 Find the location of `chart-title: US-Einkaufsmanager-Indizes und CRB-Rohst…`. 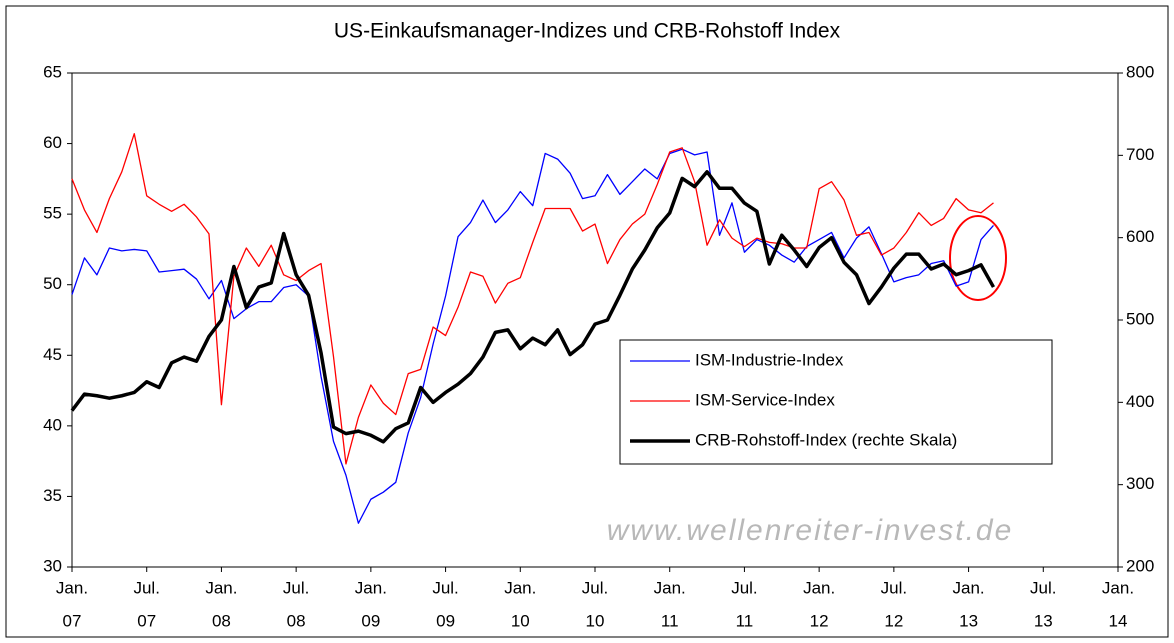

chart-title: US-Einkaufsmanager-Indizes und CRB-Rohst… is located at coordinates (587, 31).